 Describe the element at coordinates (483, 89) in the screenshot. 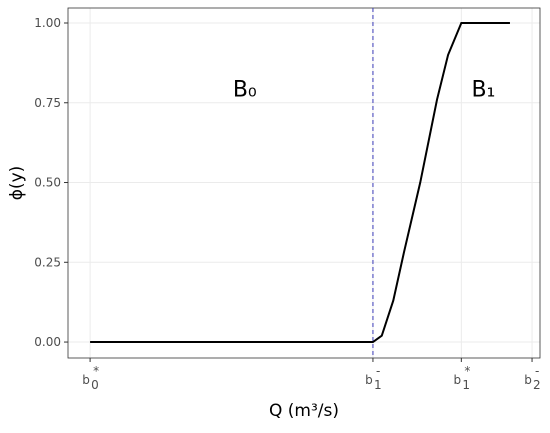

I see `annotation: B₁` at that location.